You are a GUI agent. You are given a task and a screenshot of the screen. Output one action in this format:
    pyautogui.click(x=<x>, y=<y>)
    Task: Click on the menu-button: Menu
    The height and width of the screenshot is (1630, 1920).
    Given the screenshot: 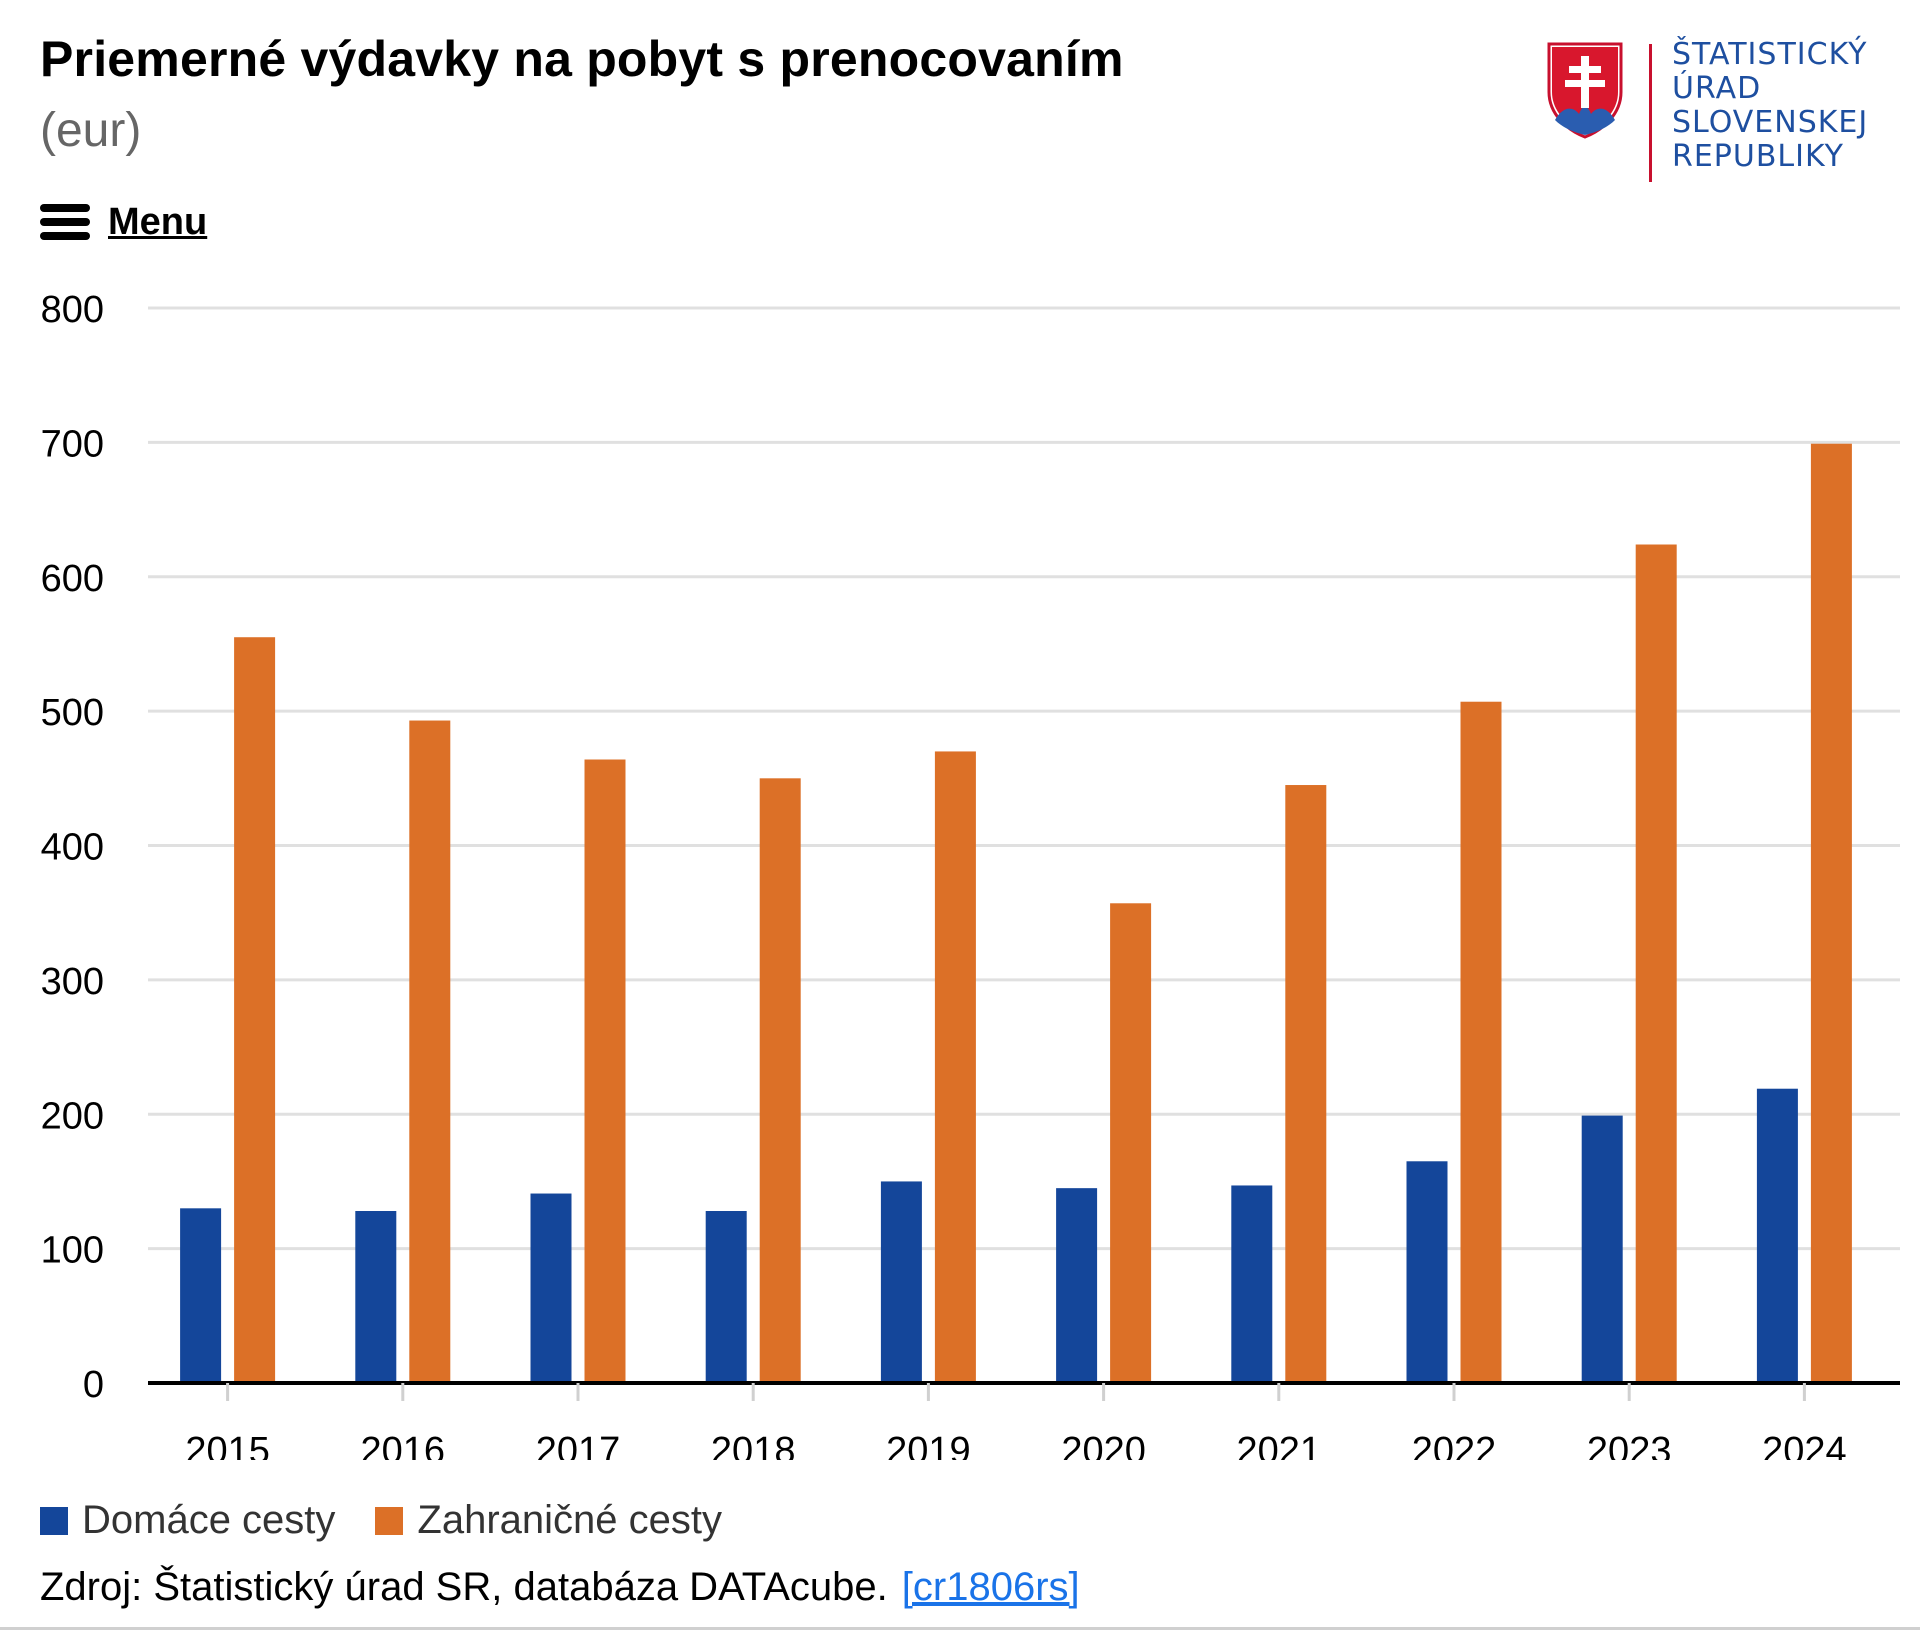 What is the action you would take?
    pyautogui.click(x=123, y=222)
    